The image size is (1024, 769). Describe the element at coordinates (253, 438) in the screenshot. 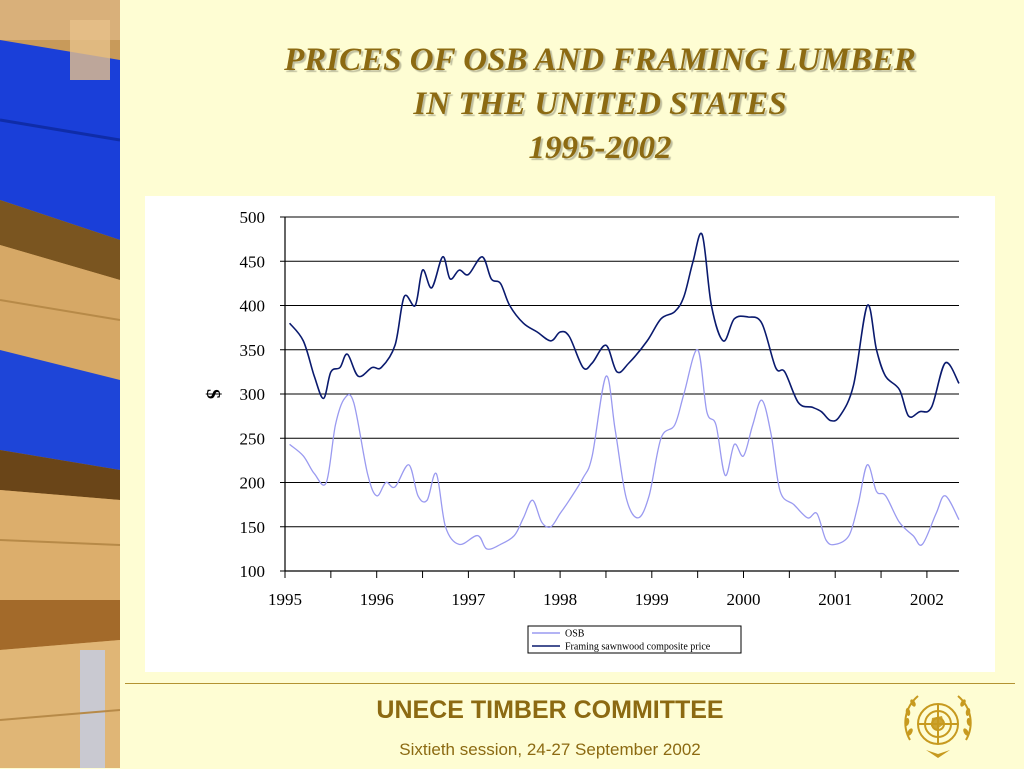

I see `y-tick-label: 250` at that location.